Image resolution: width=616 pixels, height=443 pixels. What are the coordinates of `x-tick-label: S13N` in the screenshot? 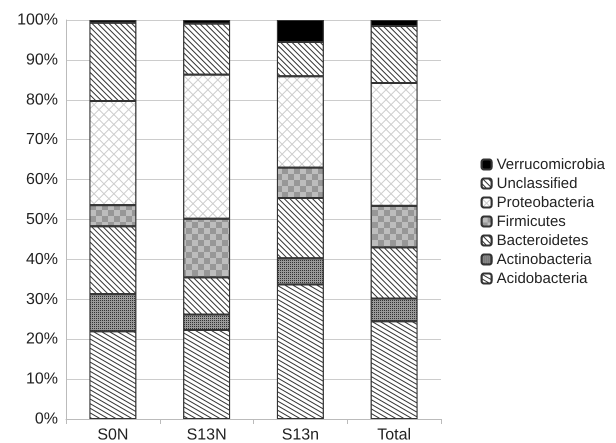 It's located at (206, 434).